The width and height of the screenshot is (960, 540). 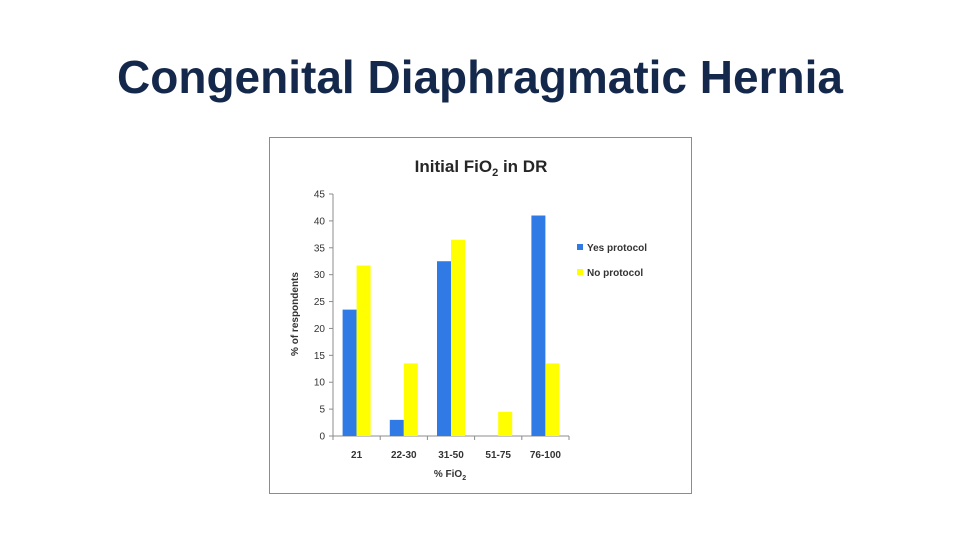 What do you see at coordinates (498, 455) in the screenshot?
I see `x-tick-label: 51-75` at bounding box center [498, 455].